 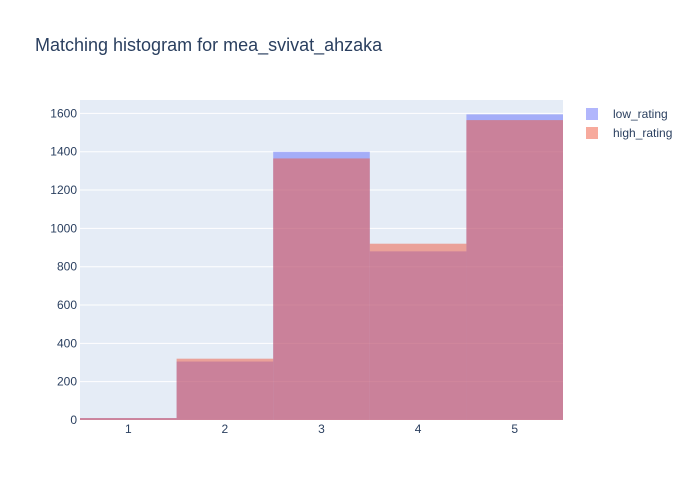 What do you see at coordinates (67, 343) in the screenshot?
I see `y-tick-label: 400` at bounding box center [67, 343].